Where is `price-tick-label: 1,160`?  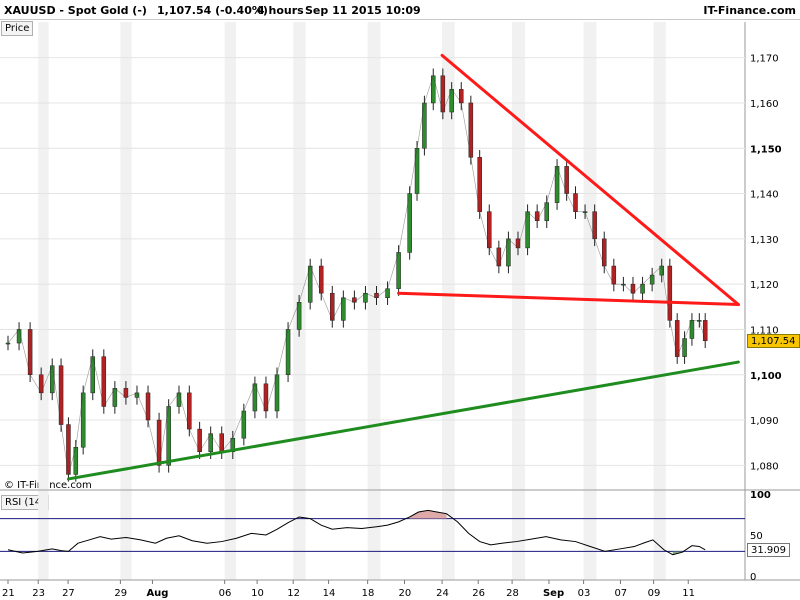
price-tick-label: 1,160 is located at coordinates (764, 104).